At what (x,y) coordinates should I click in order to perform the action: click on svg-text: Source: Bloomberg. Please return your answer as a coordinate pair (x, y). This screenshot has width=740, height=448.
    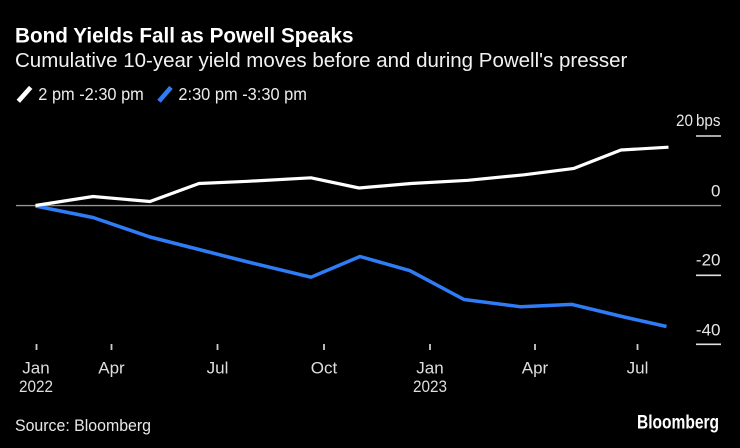
    Looking at the image, I should click on (83, 425).